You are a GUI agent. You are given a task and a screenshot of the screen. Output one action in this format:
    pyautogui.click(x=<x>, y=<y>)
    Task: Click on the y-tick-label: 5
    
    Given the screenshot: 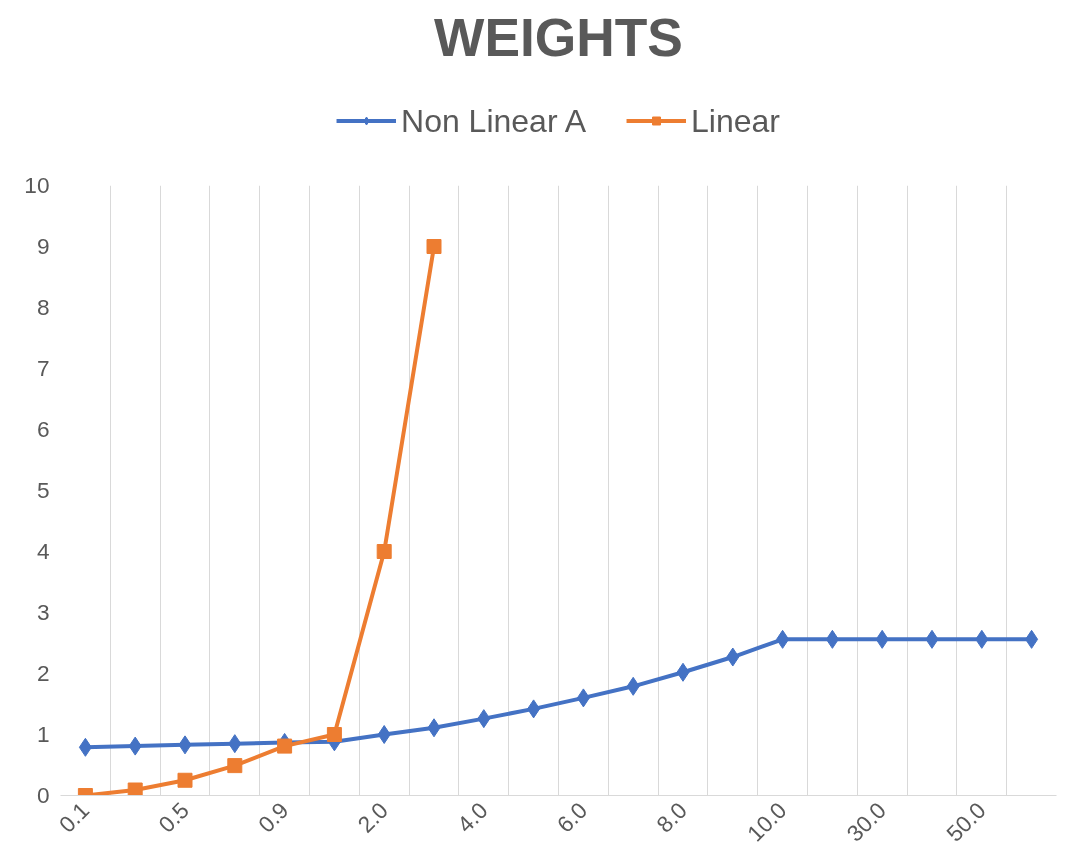 What is the action you would take?
    pyautogui.click(x=43, y=490)
    